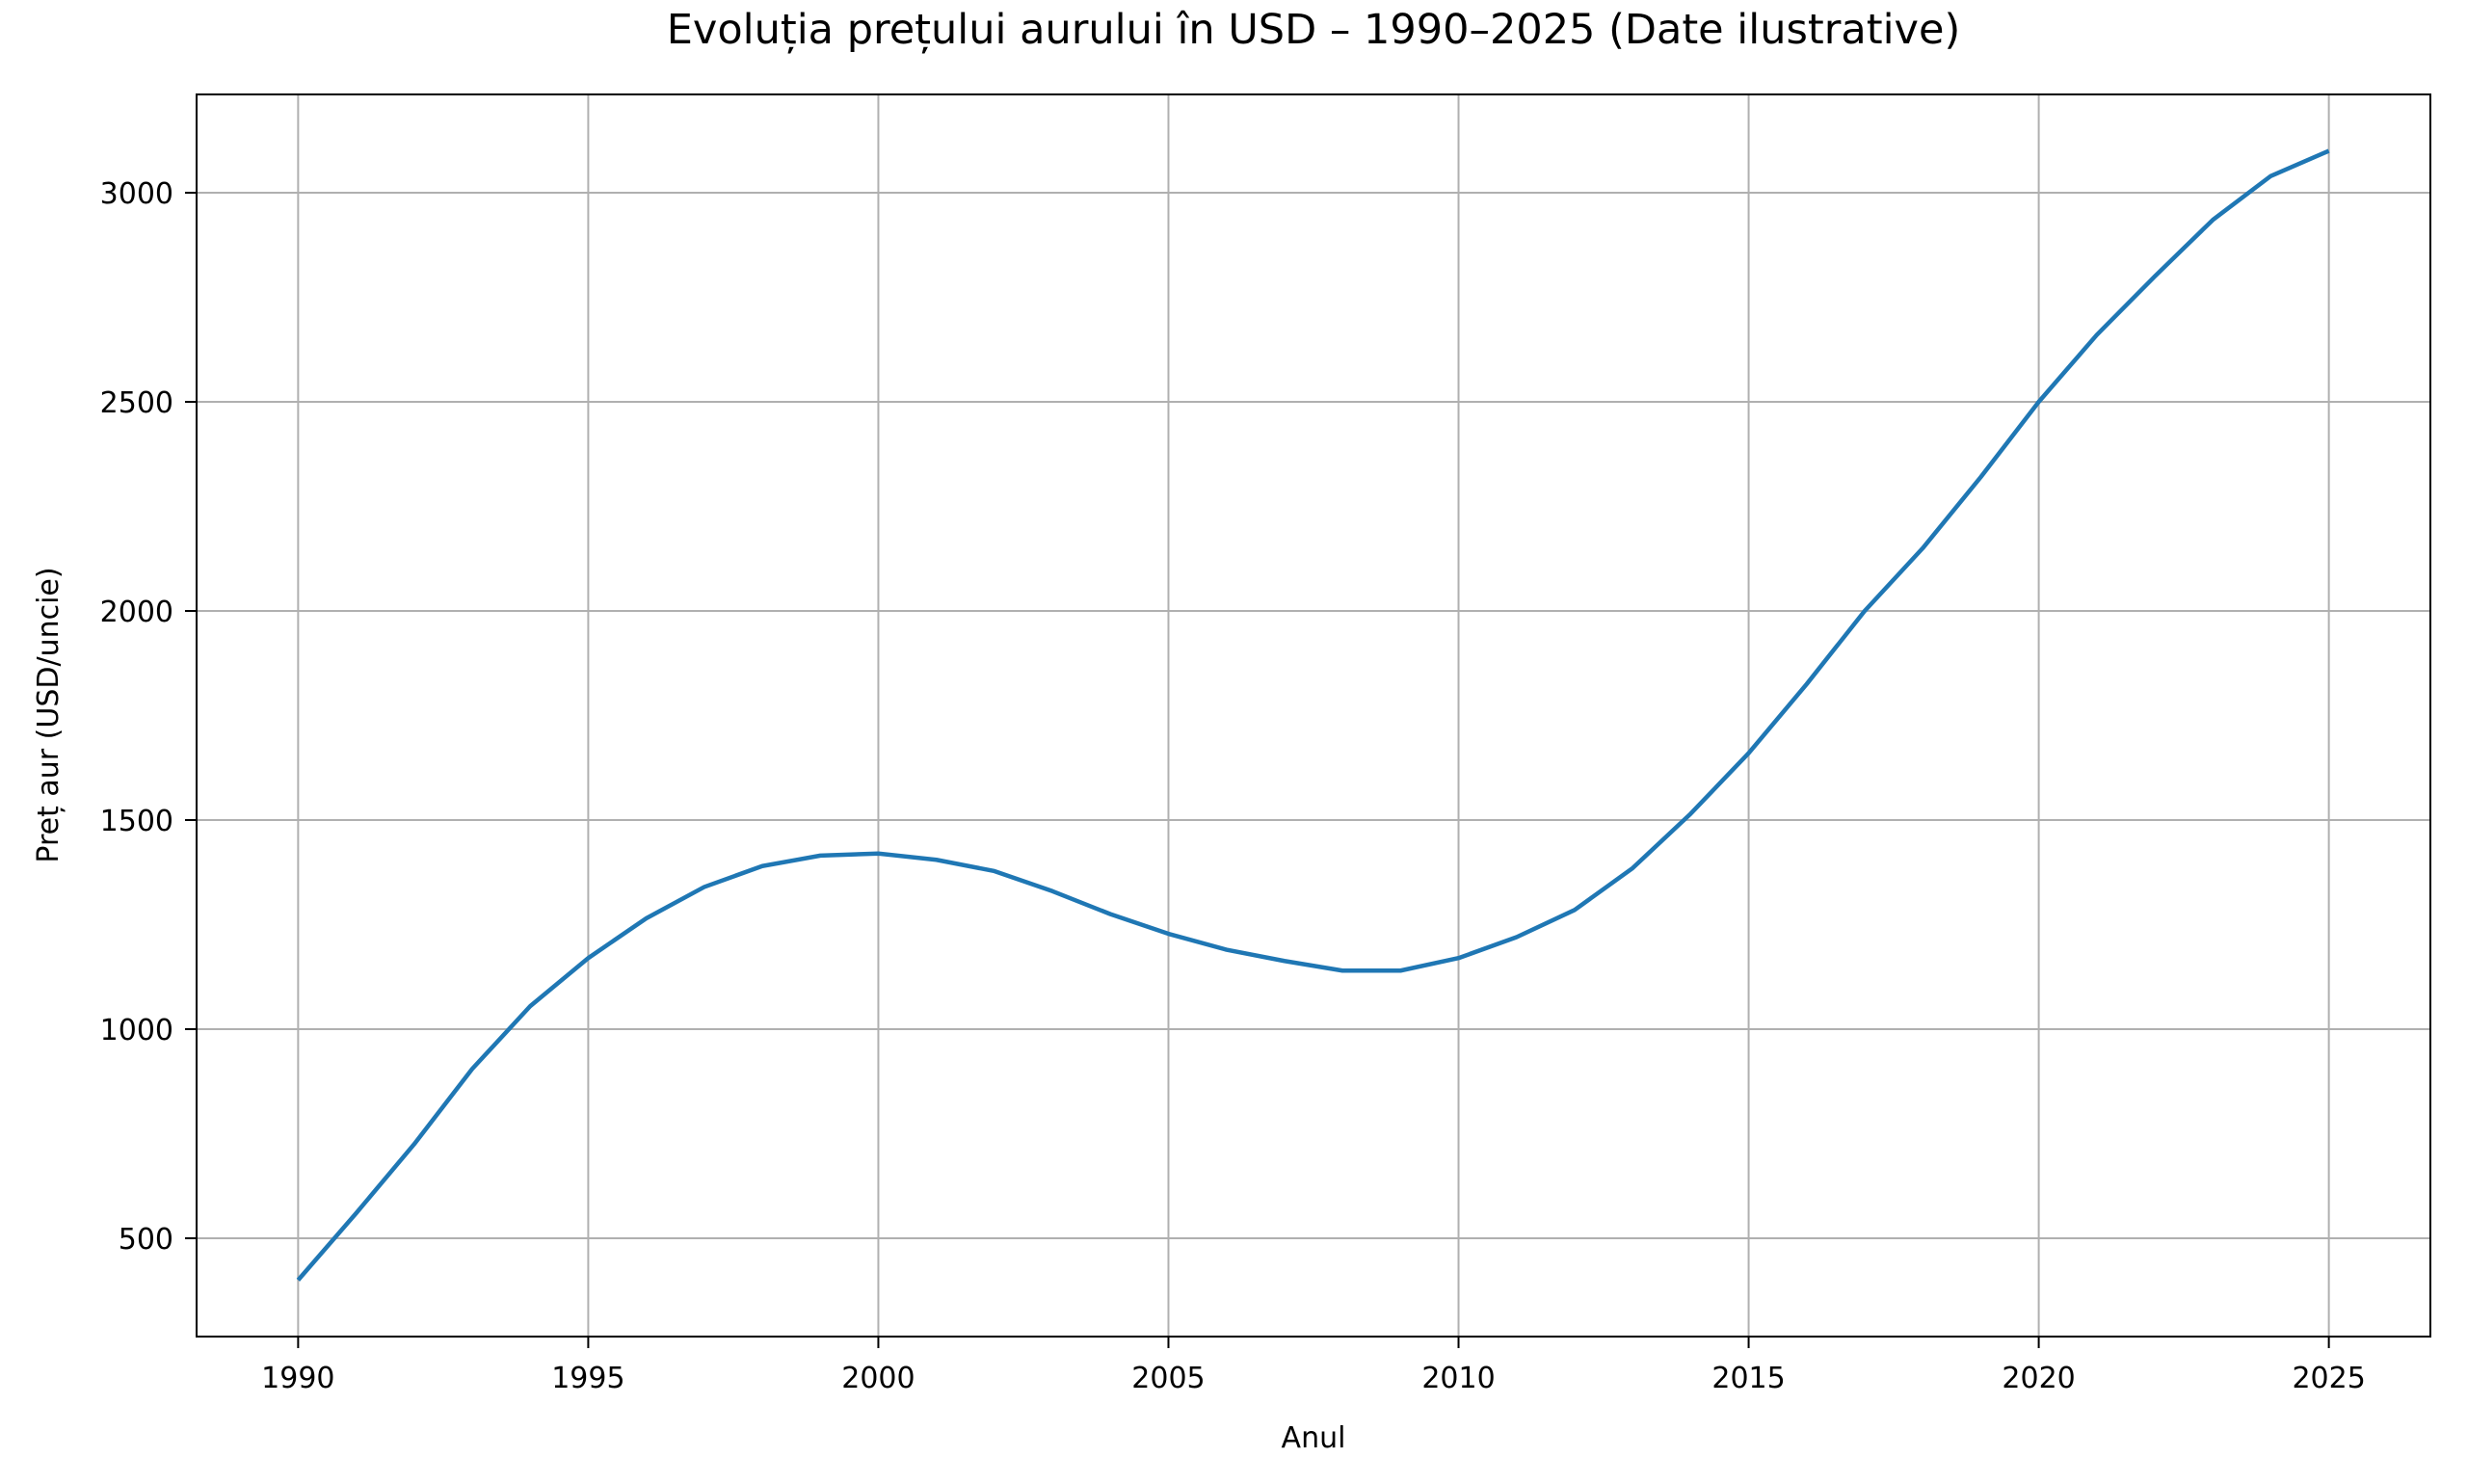 This screenshot has width=2467, height=1484. Describe the element at coordinates (878, 1378) in the screenshot. I see `x-tick-label: 2000` at that location.